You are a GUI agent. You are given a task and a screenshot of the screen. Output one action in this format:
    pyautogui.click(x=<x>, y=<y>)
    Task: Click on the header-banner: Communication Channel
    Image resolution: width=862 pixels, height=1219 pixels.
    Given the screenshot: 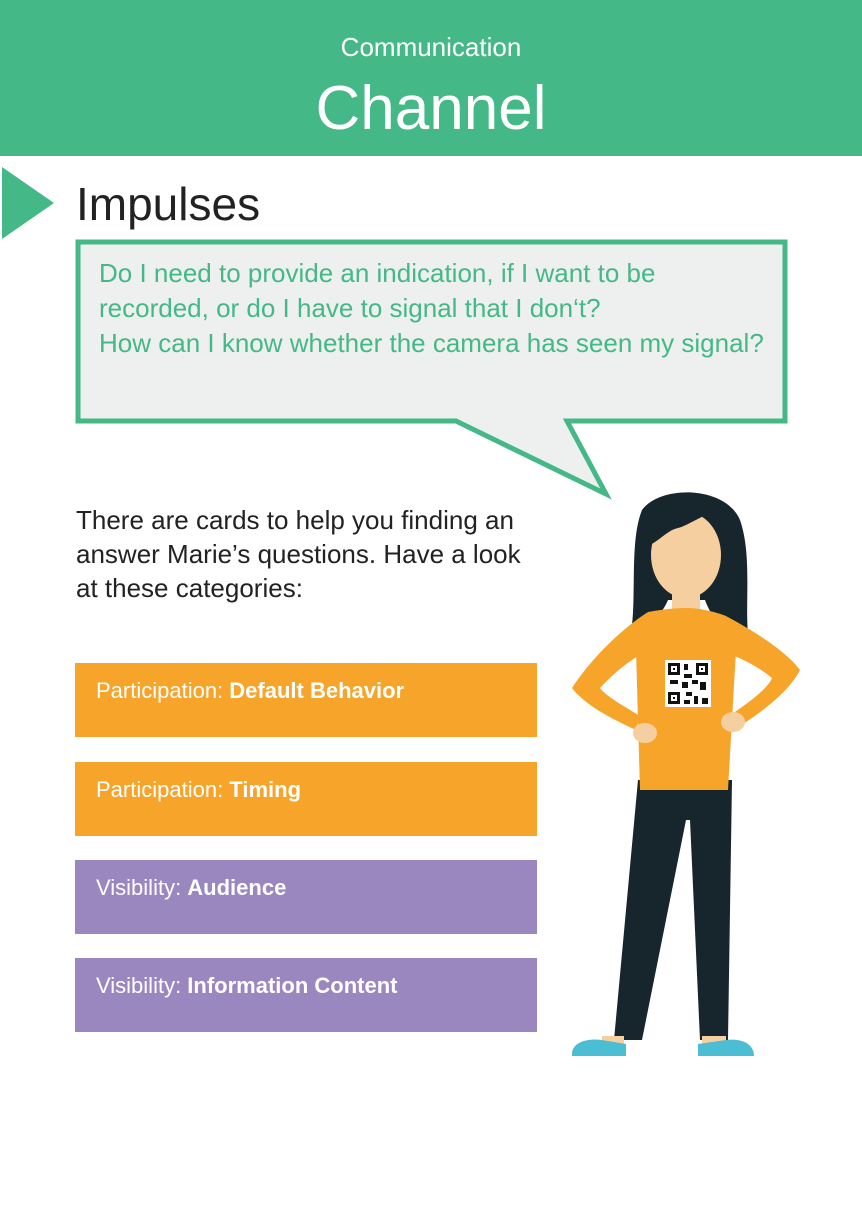 What is the action you would take?
    pyautogui.click(x=431, y=78)
    